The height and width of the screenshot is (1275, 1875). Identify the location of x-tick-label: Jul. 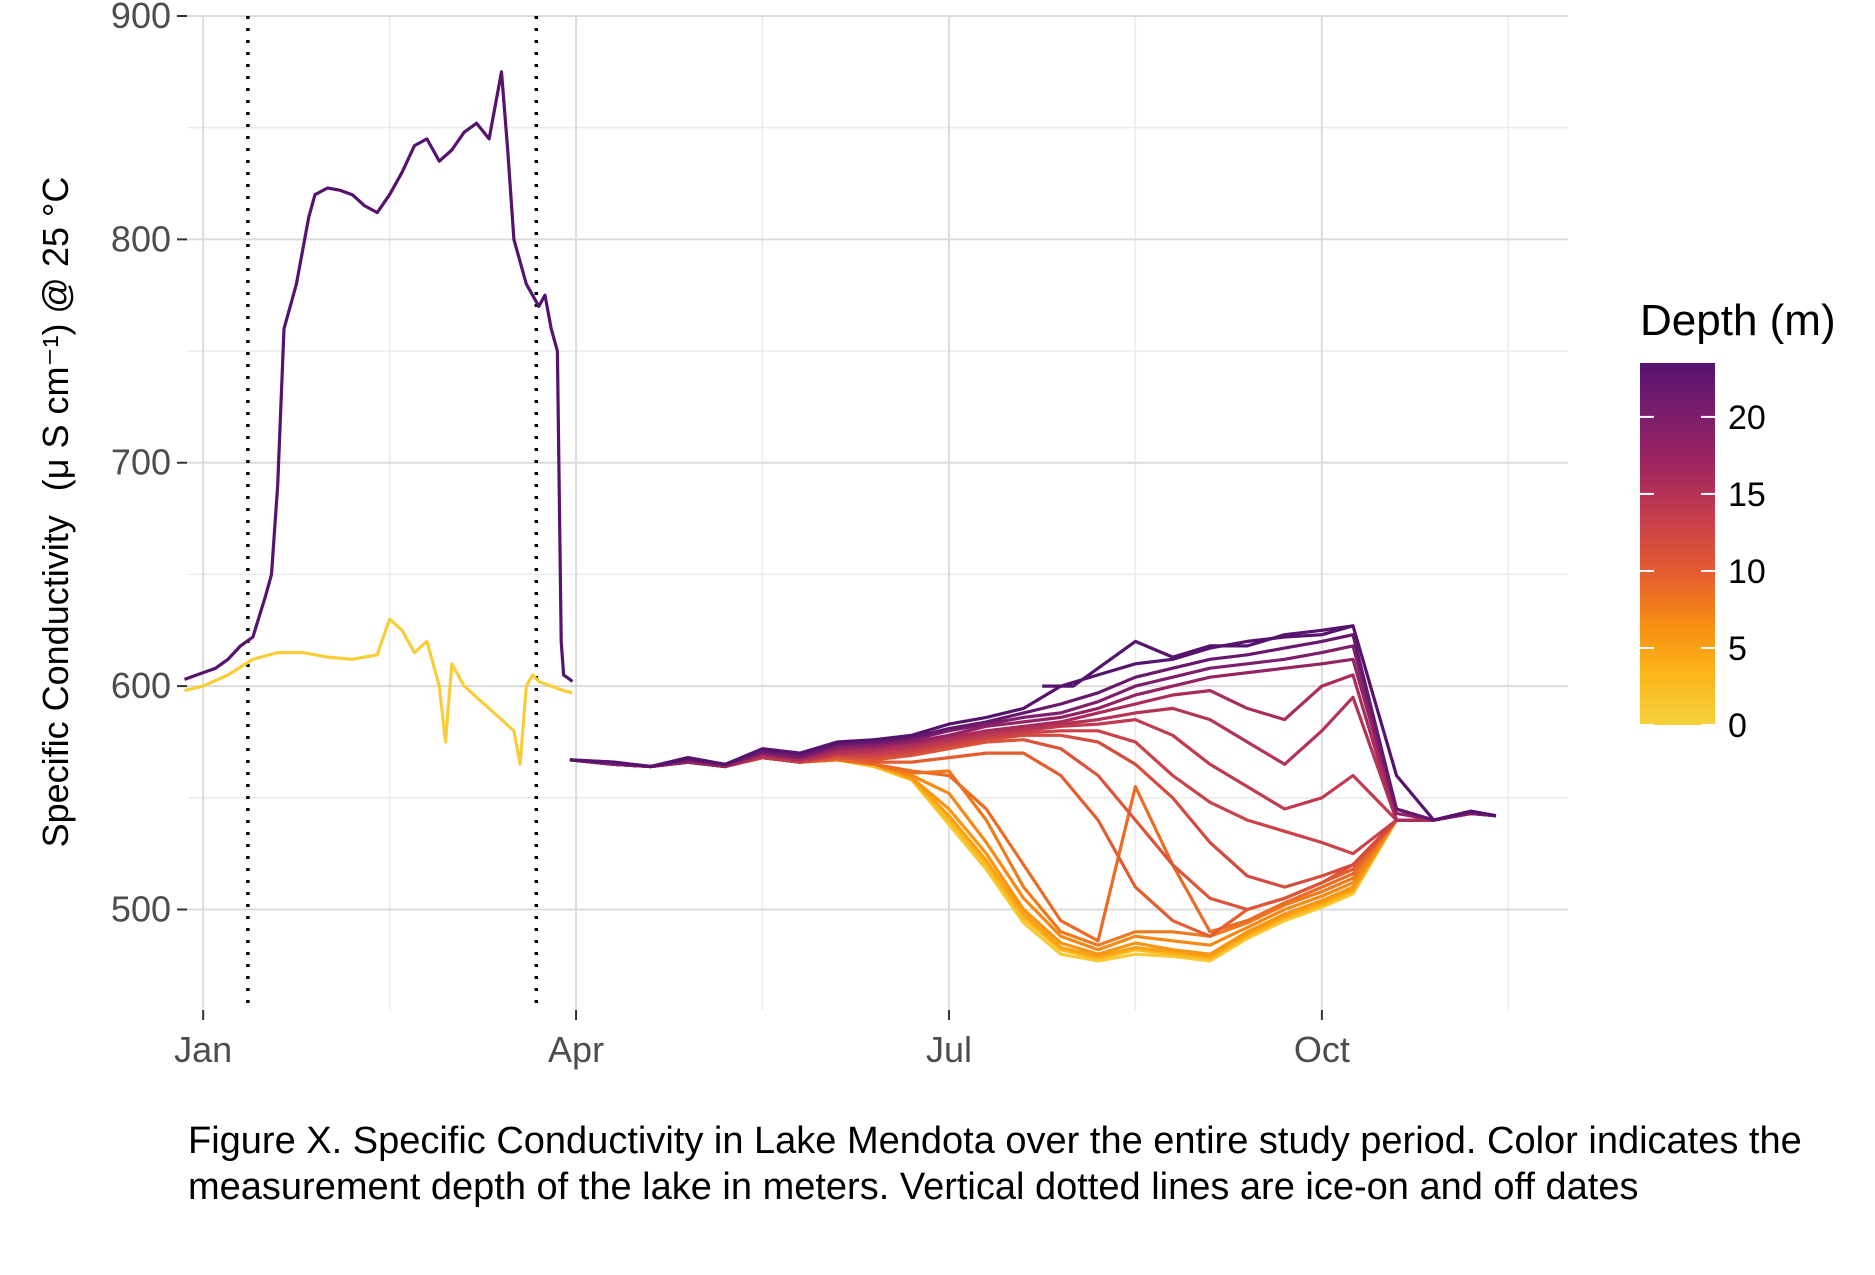
(949, 1049).